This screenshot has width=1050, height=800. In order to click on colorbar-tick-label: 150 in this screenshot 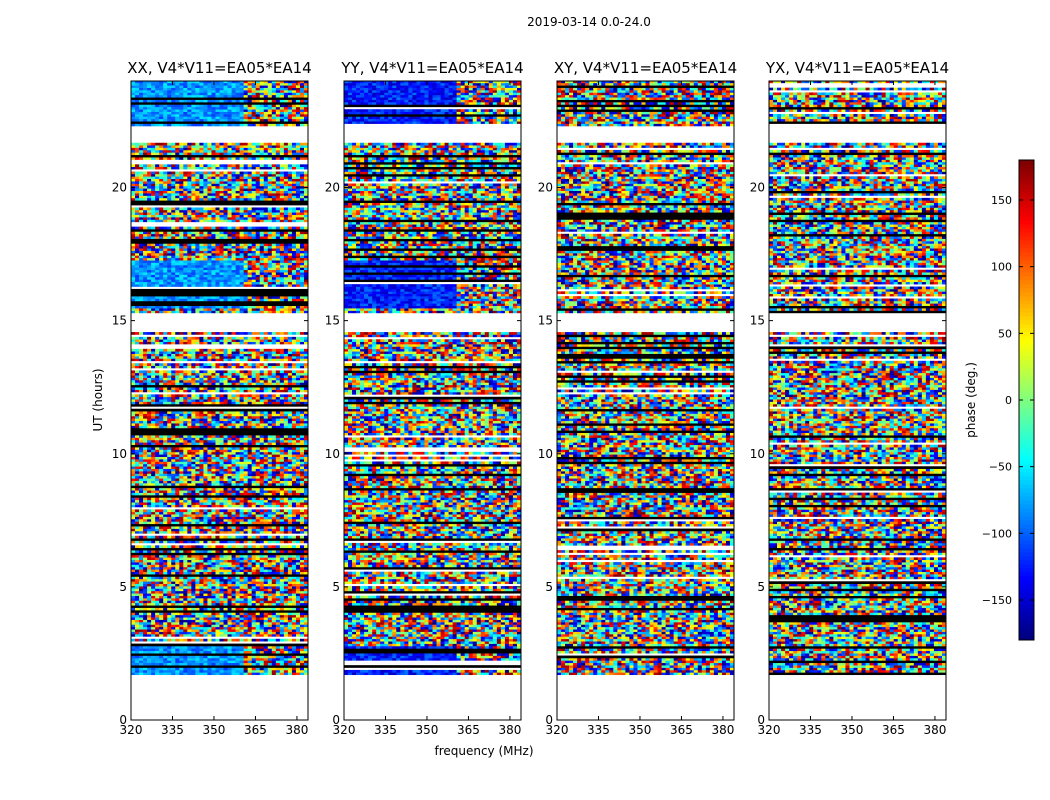, I will do `click(1001, 200)`.